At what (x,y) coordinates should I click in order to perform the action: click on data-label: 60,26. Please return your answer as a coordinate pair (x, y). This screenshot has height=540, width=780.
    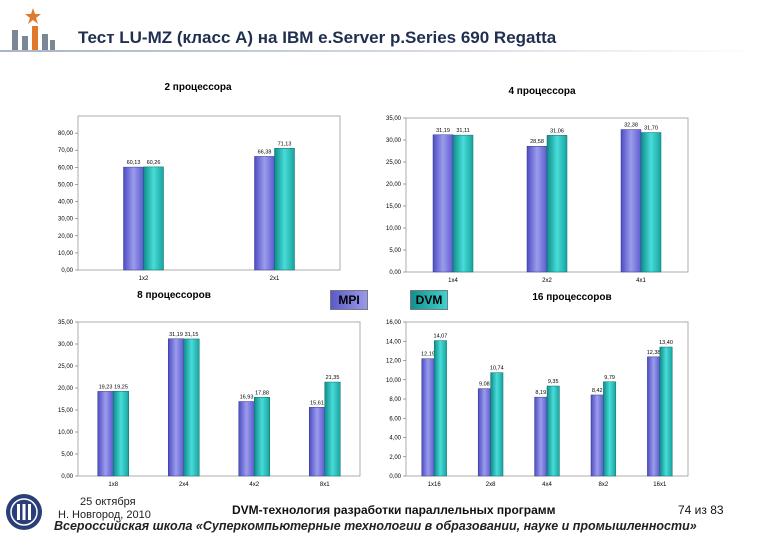
    Looking at the image, I should click on (154, 163).